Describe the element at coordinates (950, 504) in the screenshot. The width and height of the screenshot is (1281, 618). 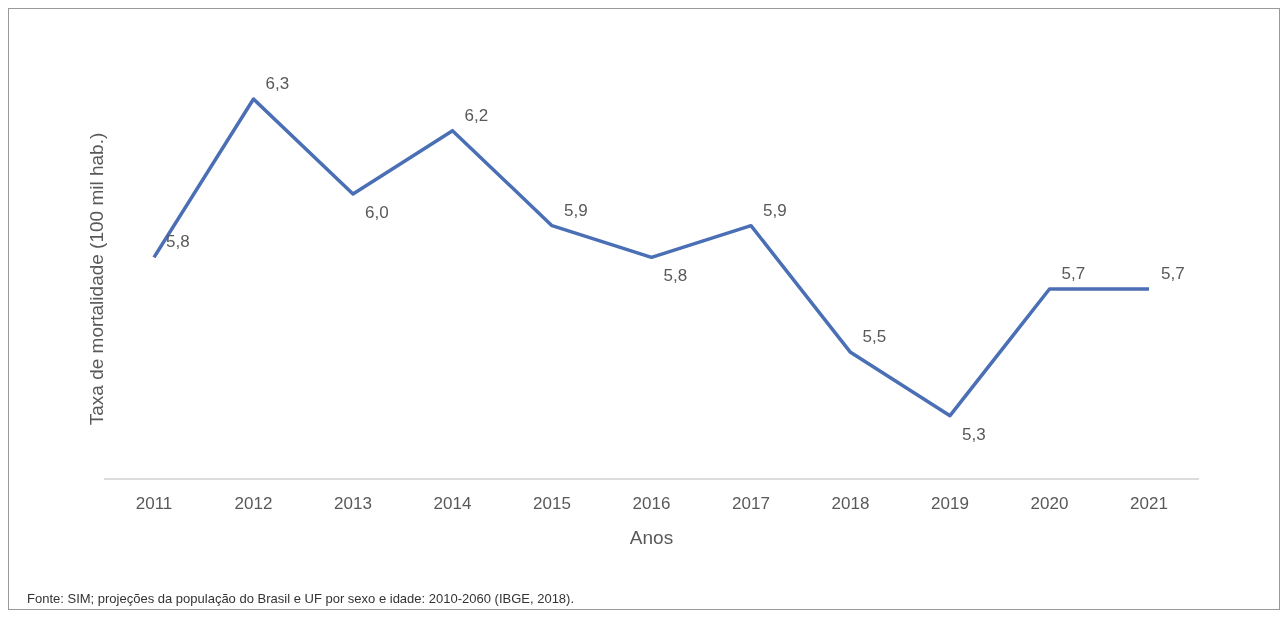
I see `x-tick-label: 2019` at that location.